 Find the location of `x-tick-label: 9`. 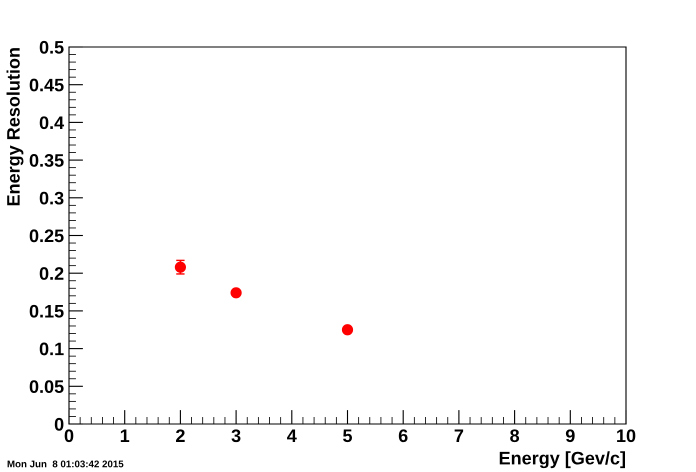

x-tick-label: 9 is located at coordinates (570, 435).